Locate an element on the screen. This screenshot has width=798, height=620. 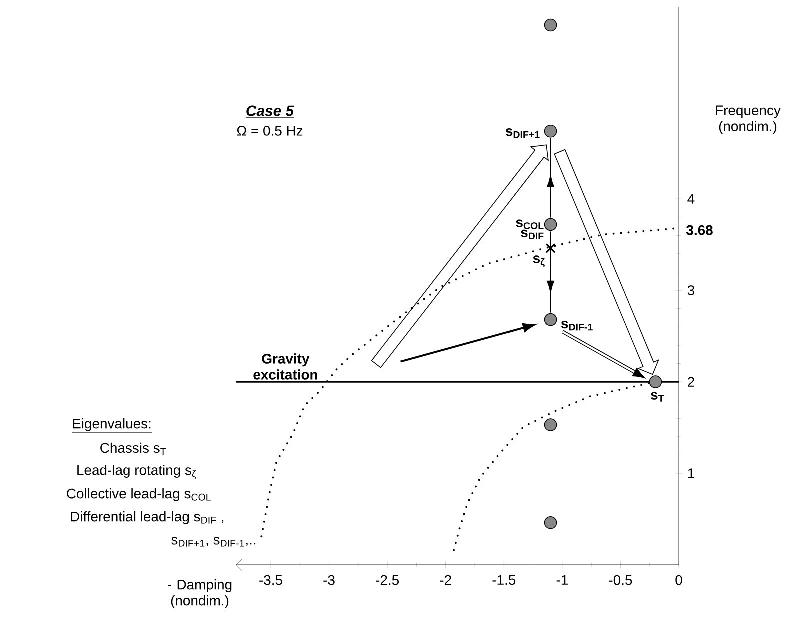
ref-line-label: Gravity excitation is located at coordinates (286, 367).